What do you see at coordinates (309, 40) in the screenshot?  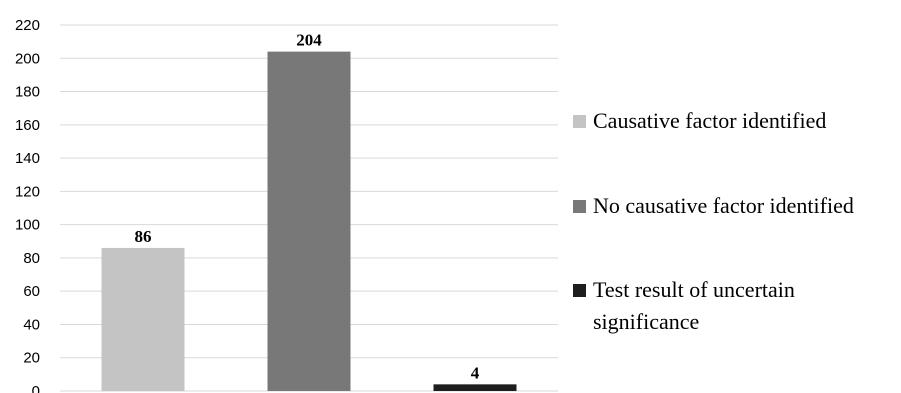 I see `data-label: 204` at bounding box center [309, 40].